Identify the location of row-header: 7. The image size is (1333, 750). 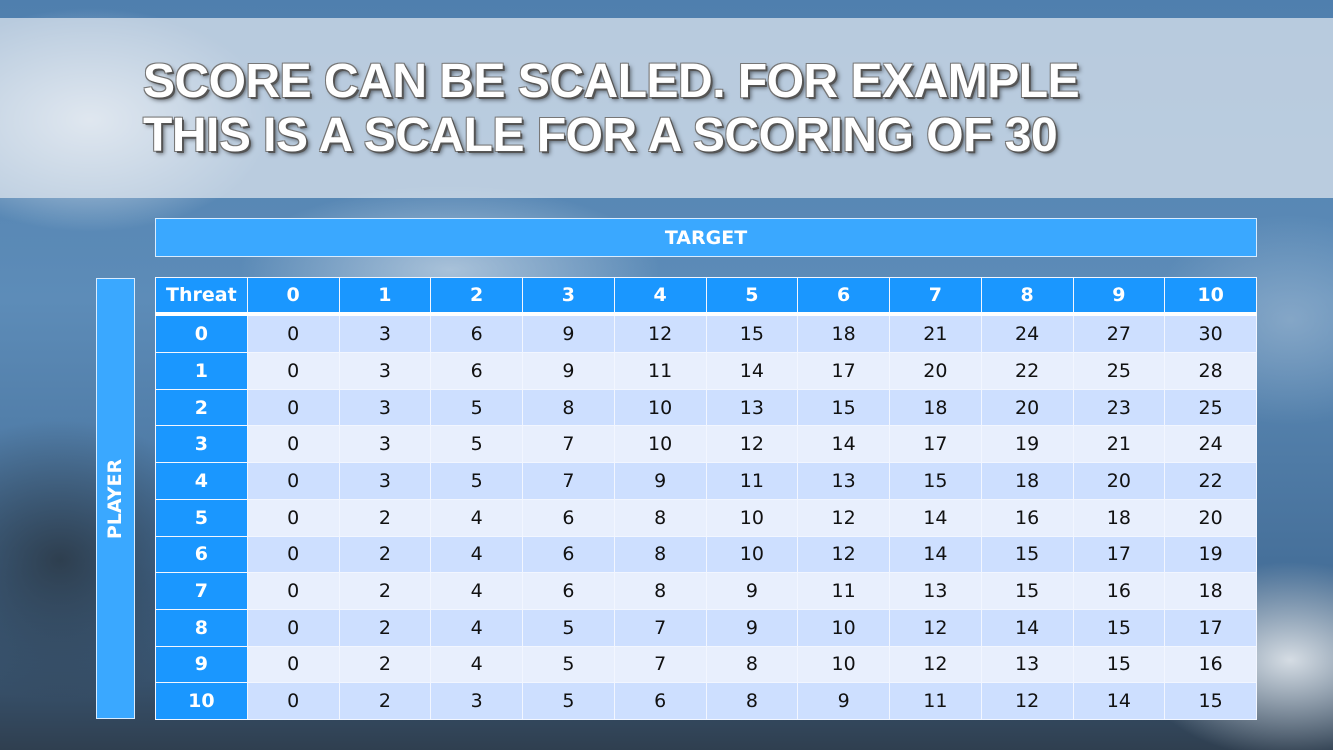
(201, 591).